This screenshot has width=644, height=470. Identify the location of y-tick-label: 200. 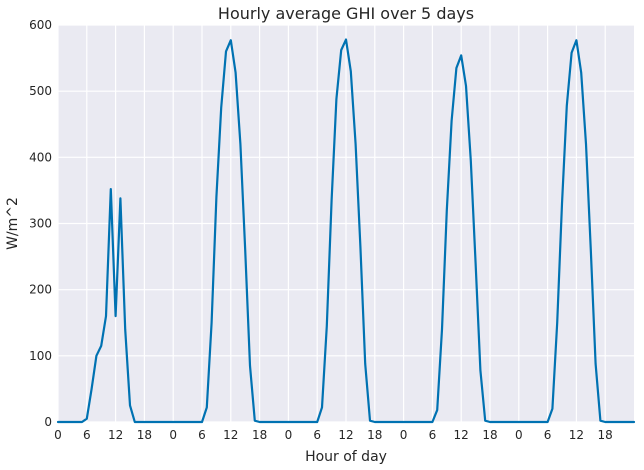
(40, 290).